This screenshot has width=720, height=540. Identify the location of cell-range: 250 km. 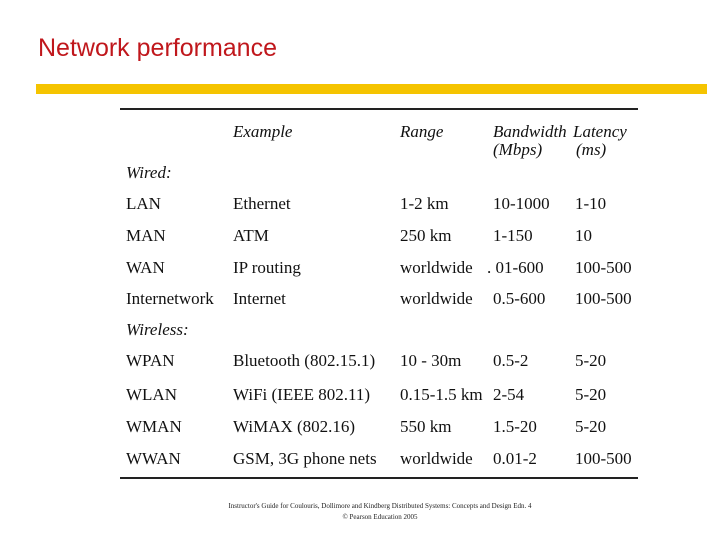
(426, 235).